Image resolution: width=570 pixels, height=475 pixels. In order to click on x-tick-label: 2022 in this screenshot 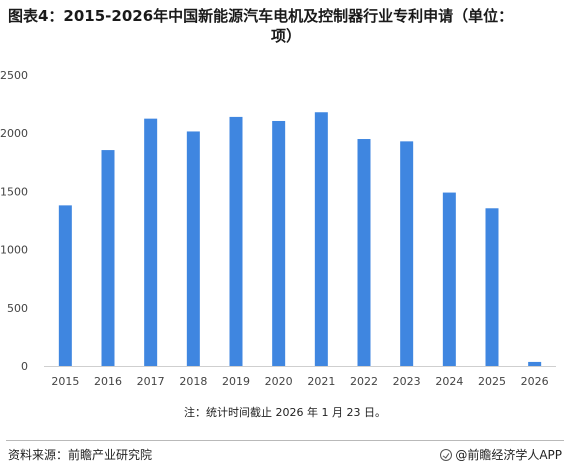, I will do `click(364, 381)`.